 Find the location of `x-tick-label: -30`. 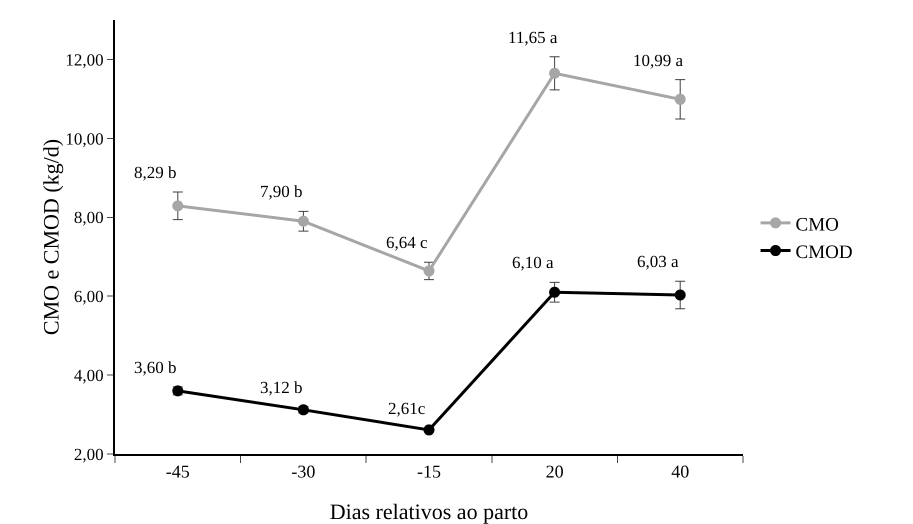

x-tick-label: -30 is located at coordinates (303, 472).